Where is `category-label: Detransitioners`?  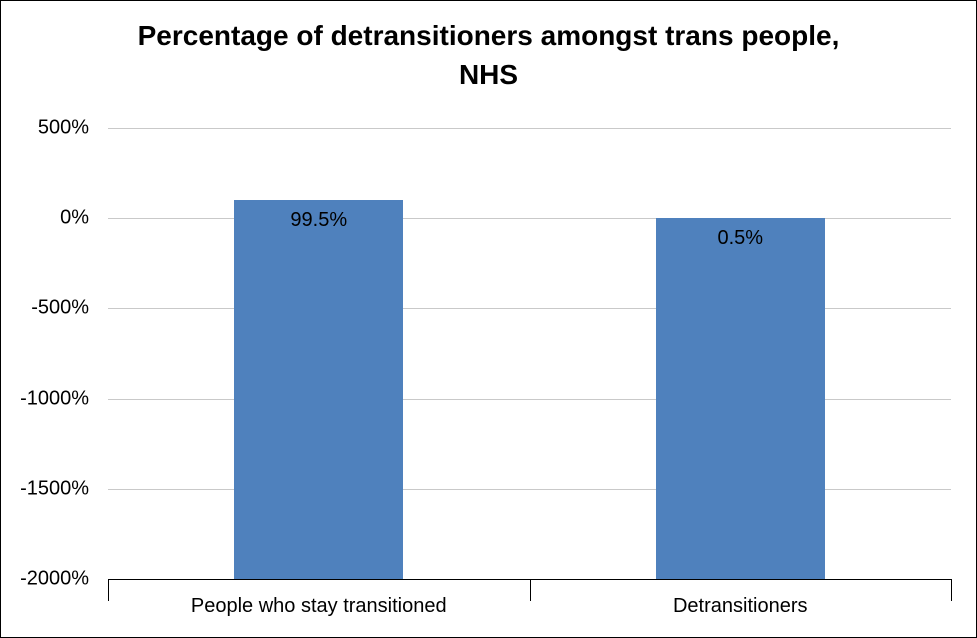
category-label: Detransitioners is located at coordinates (740, 606).